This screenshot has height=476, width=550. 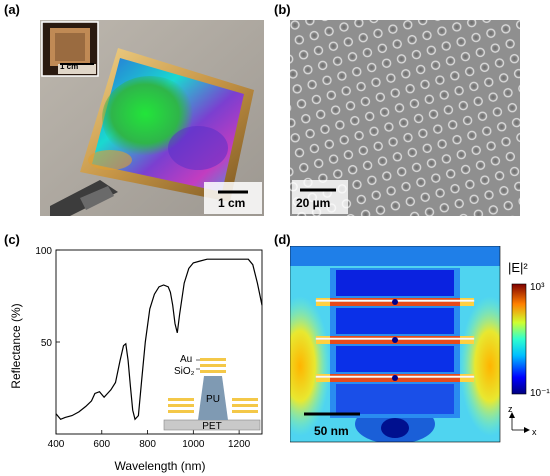 What do you see at coordinates (184, 371) in the screenshot?
I see `layer-label-sio2: SiO₂` at bounding box center [184, 371].